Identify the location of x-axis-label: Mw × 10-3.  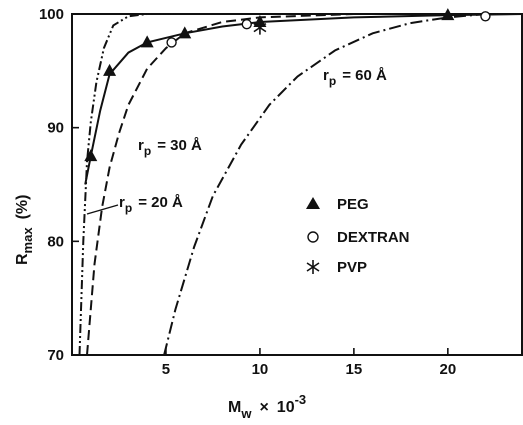
(267, 406).